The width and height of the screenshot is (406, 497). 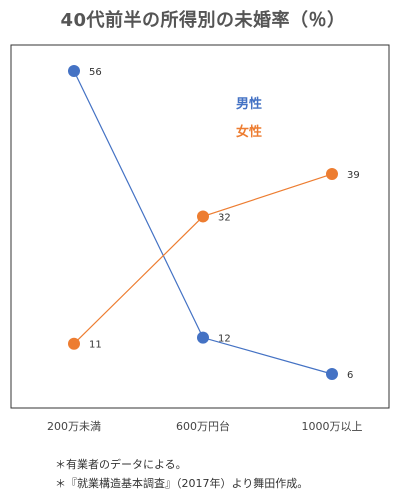 What do you see at coordinates (224, 217) in the screenshot?
I see `data-label-female-1: 32` at bounding box center [224, 217].